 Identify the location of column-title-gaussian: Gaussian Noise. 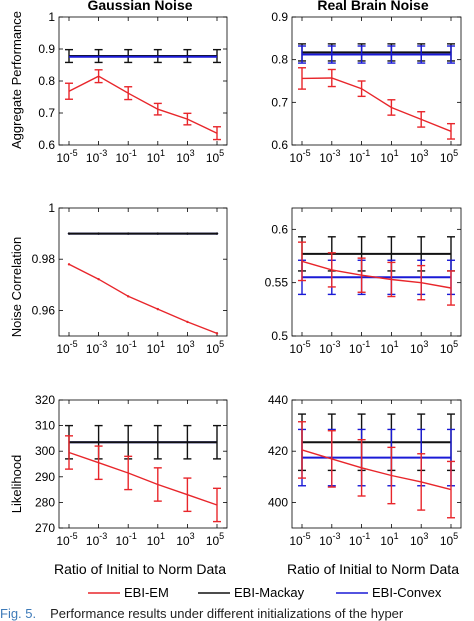
(139, 6).